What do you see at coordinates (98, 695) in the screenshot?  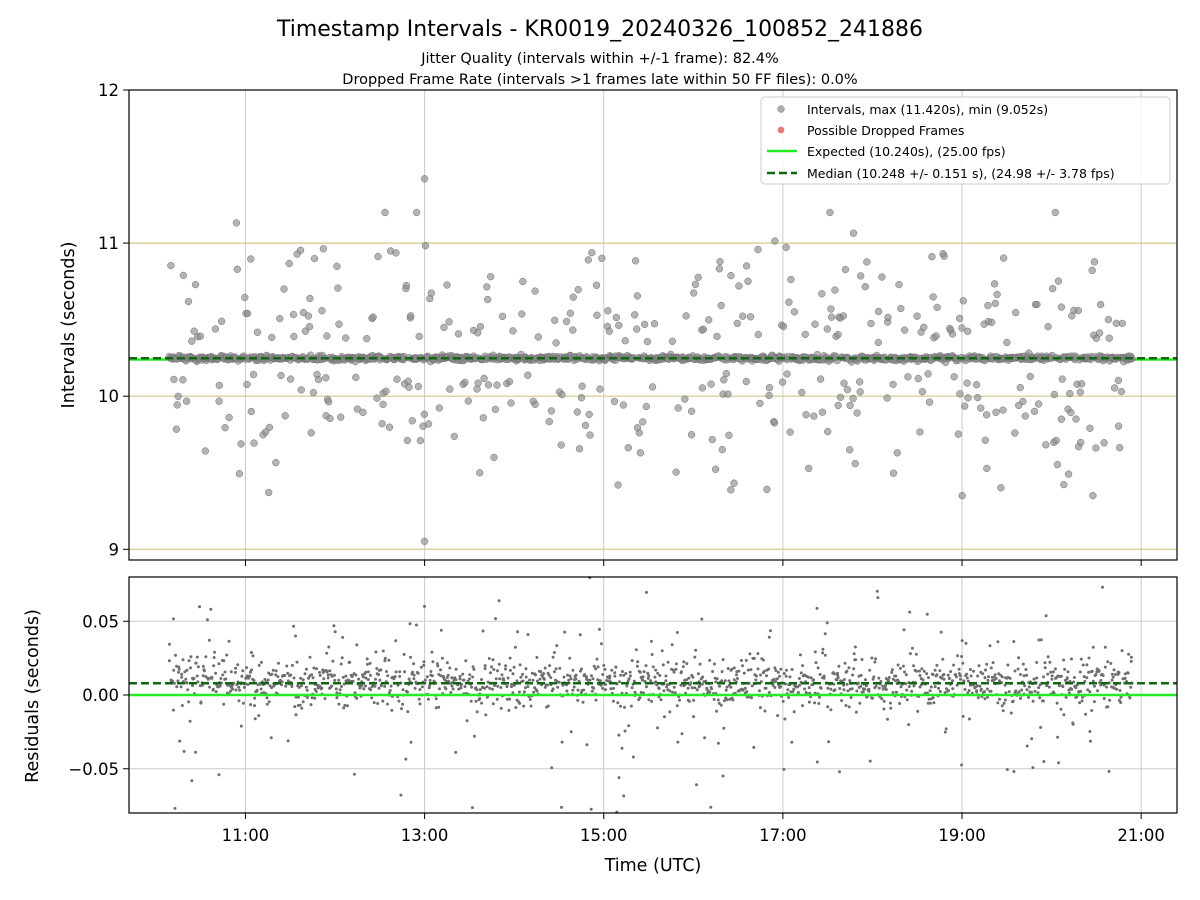 I see `residuals-y-ticks: 0.05 0.00 −0.05` at bounding box center [98, 695].